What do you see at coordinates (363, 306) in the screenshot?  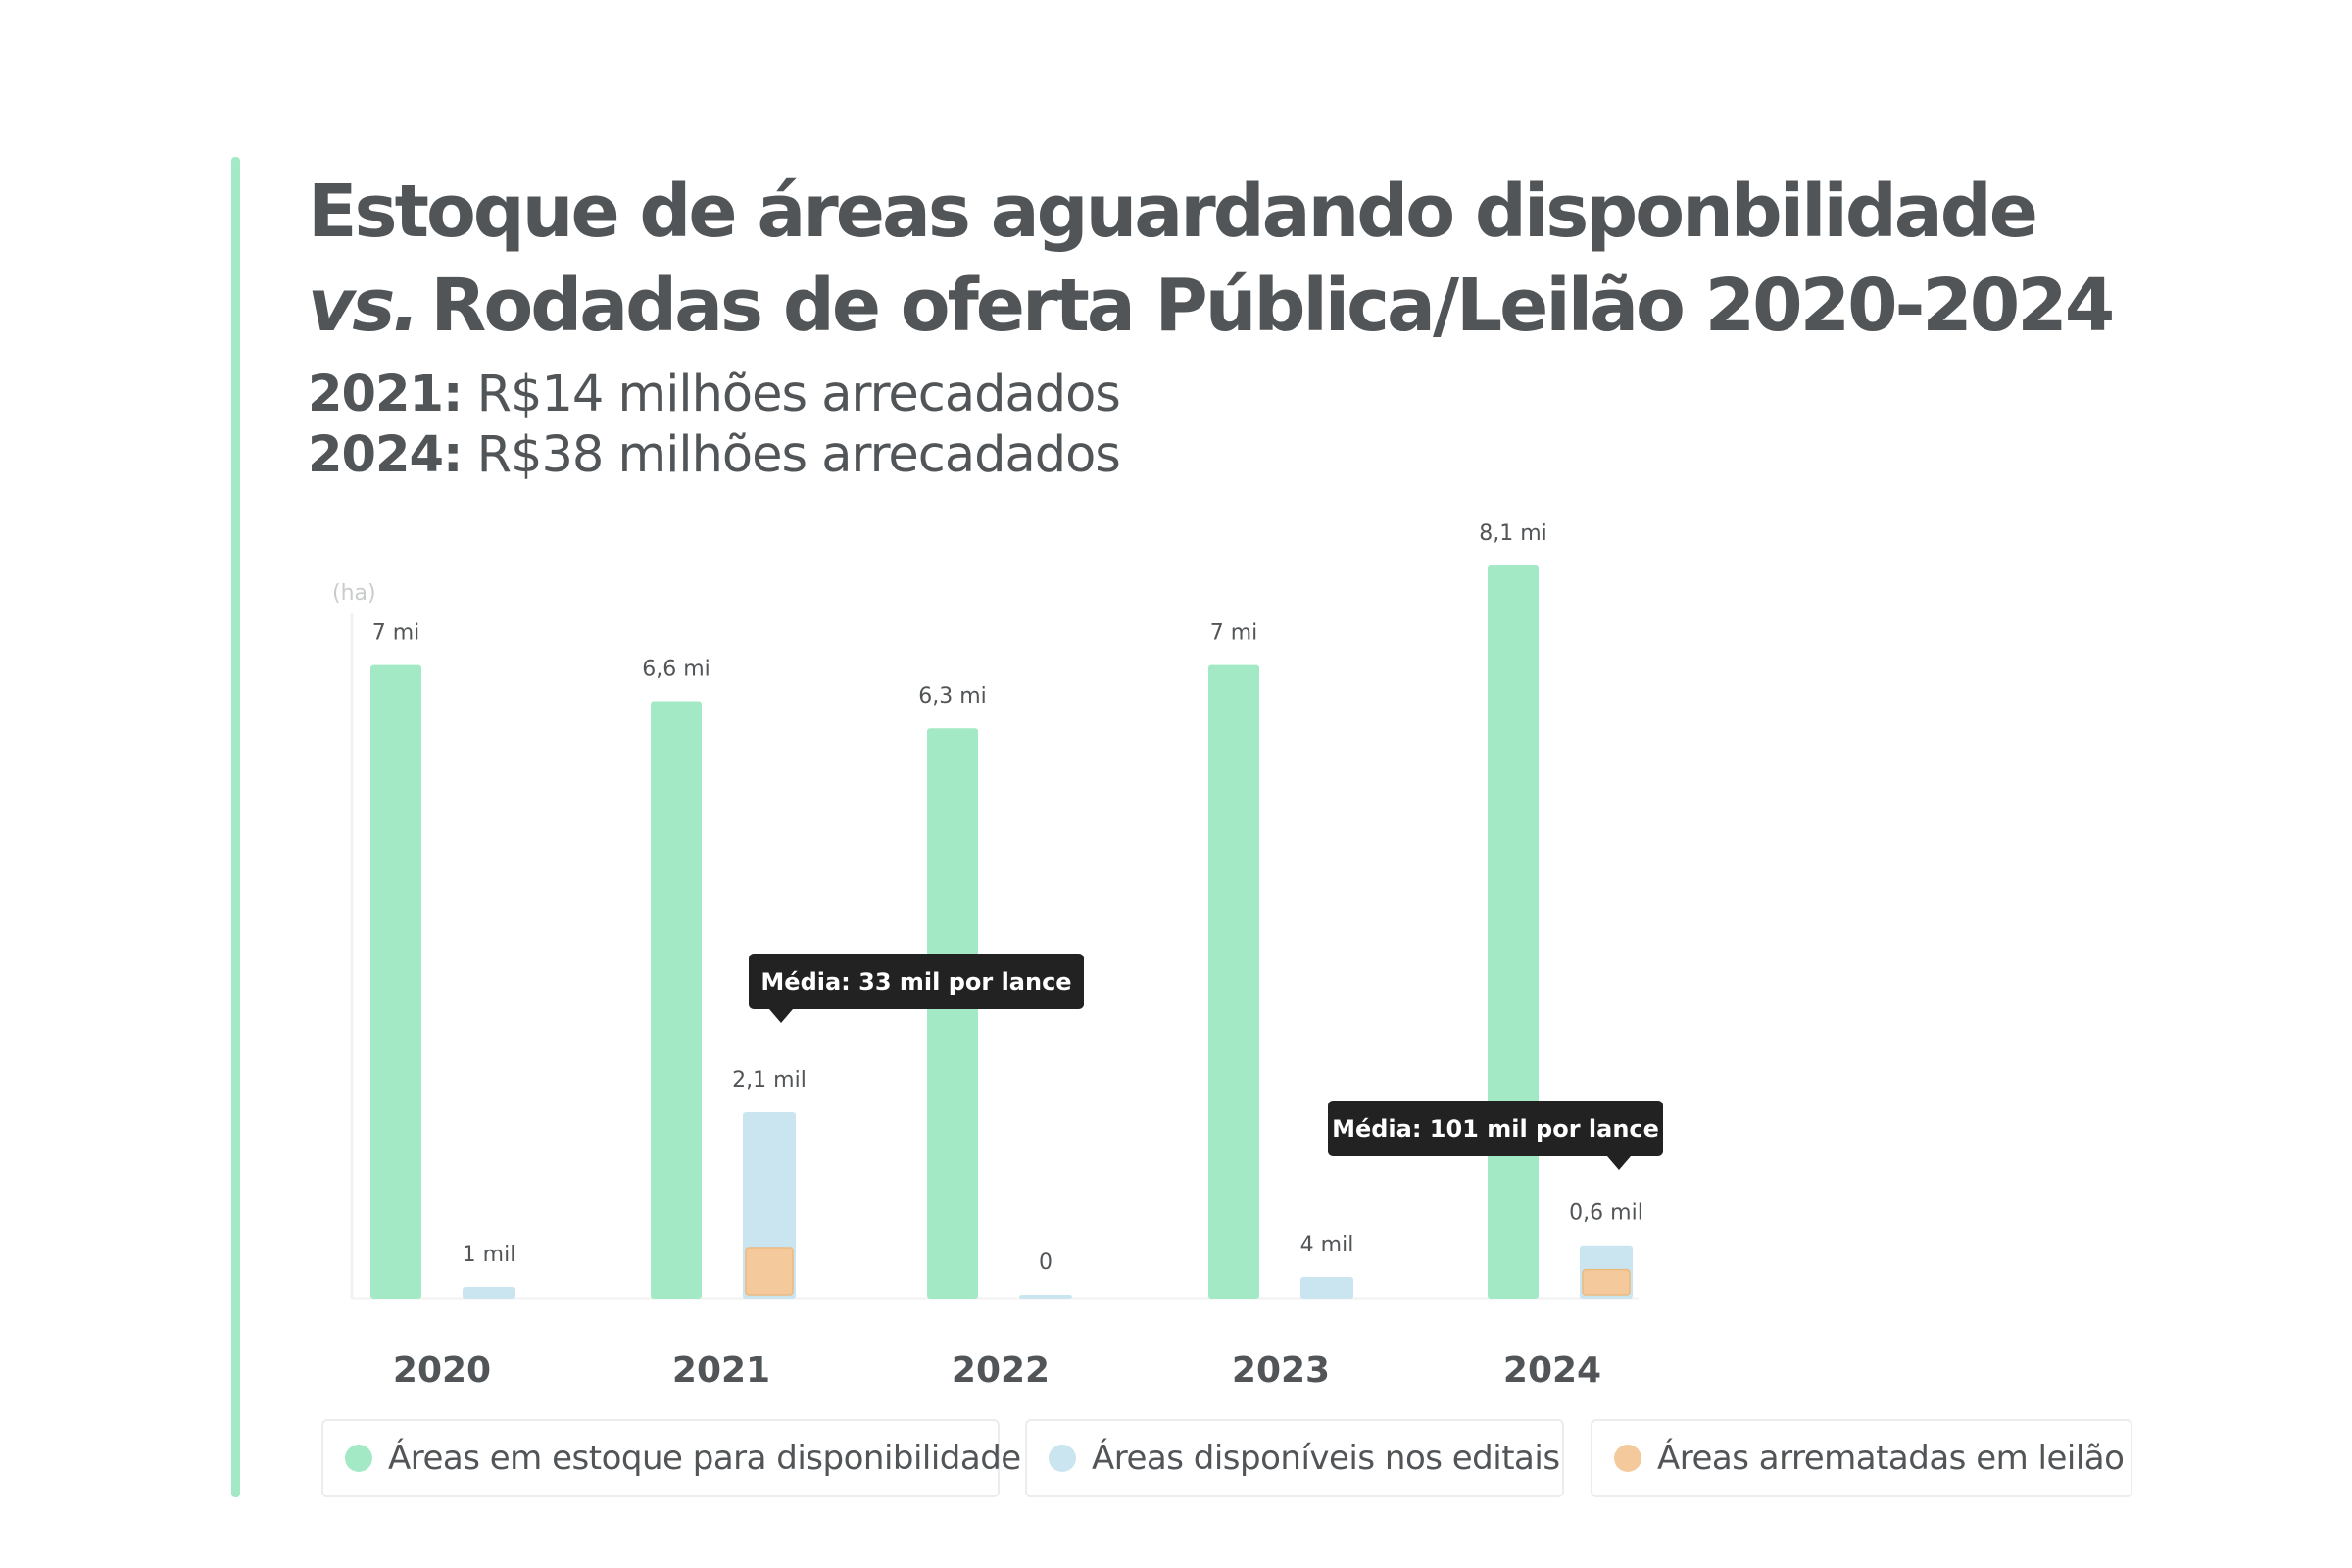 I see `title-vs: vs.` at bounding box center [363, 306].